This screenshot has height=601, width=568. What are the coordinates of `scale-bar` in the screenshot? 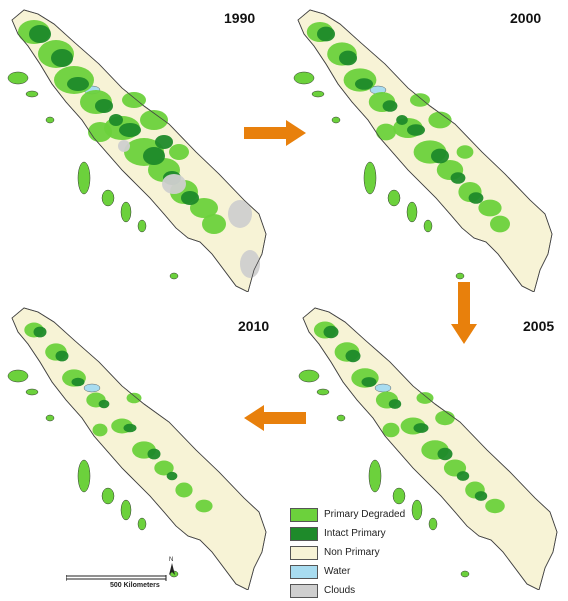 It's located at (116, 578).